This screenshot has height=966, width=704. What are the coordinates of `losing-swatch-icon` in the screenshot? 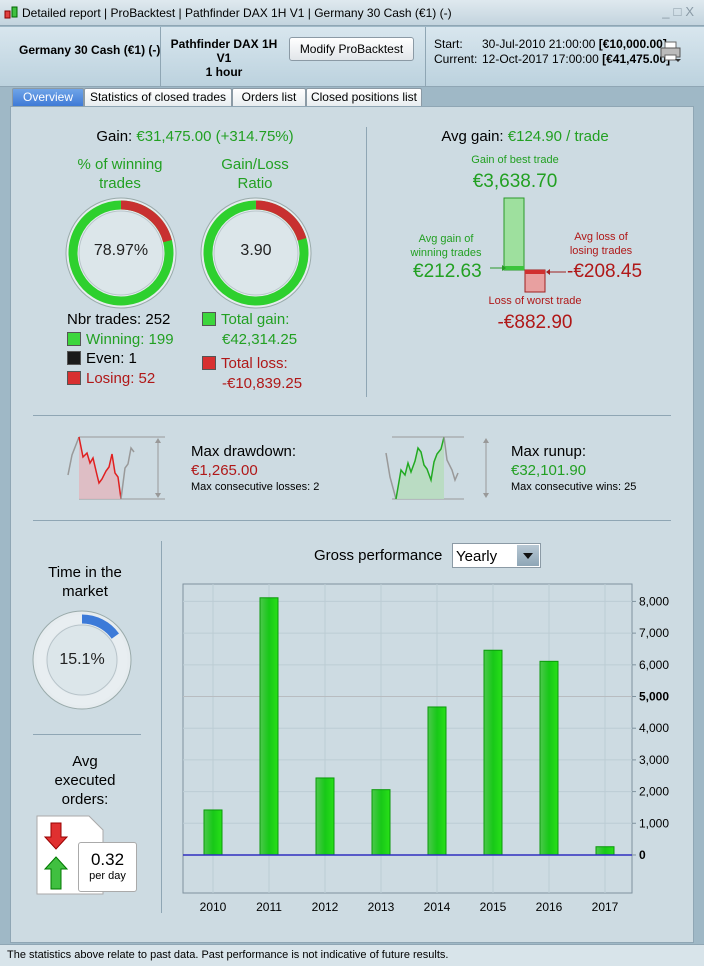 It's located at (74, 377).